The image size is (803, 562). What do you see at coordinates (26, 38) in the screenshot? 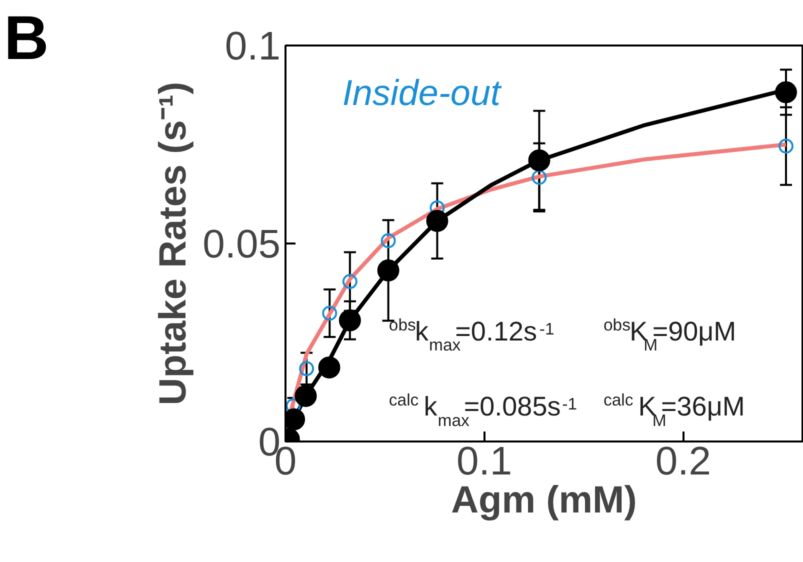
I see `text: B` at bounding box center [26, 38].